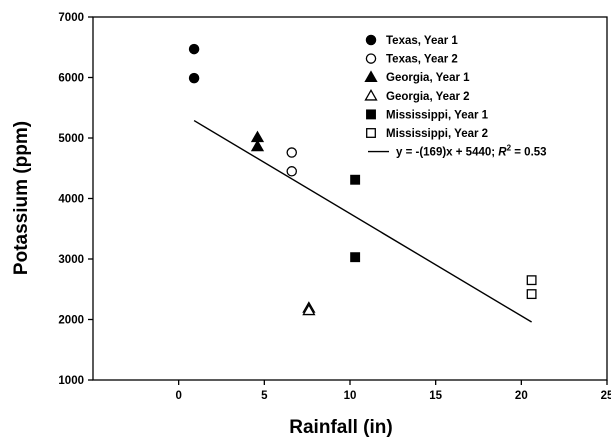 Image resolution: width=611 pixels, height=440 pixels. What do you see at coordinates (178, 396) in the screenshot?
I see `x-tick-label: 0` at bounding box center [178, 396].